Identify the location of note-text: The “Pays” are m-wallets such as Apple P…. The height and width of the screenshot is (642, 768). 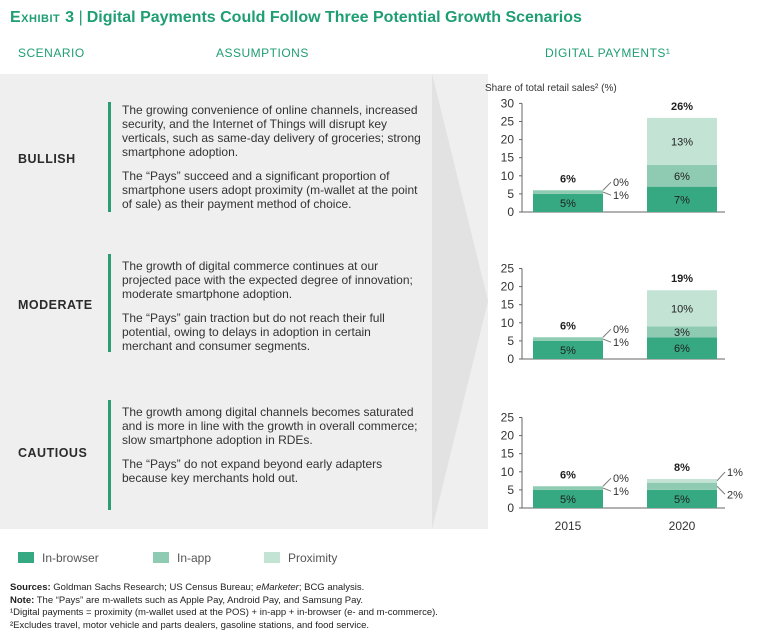
(199, 600).